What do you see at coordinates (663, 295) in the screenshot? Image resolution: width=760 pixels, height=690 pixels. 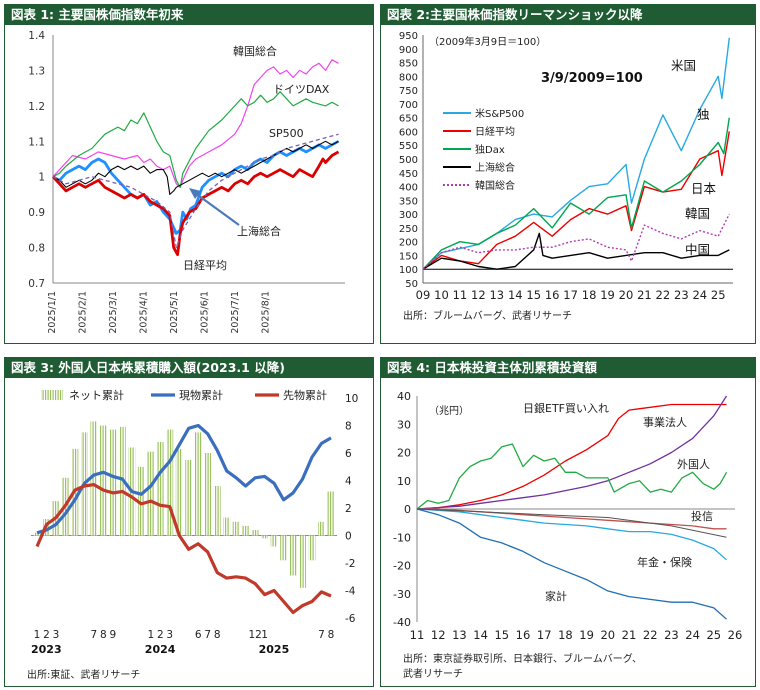 I see `x-tick-label: 22` at bounding box center [663, 295].